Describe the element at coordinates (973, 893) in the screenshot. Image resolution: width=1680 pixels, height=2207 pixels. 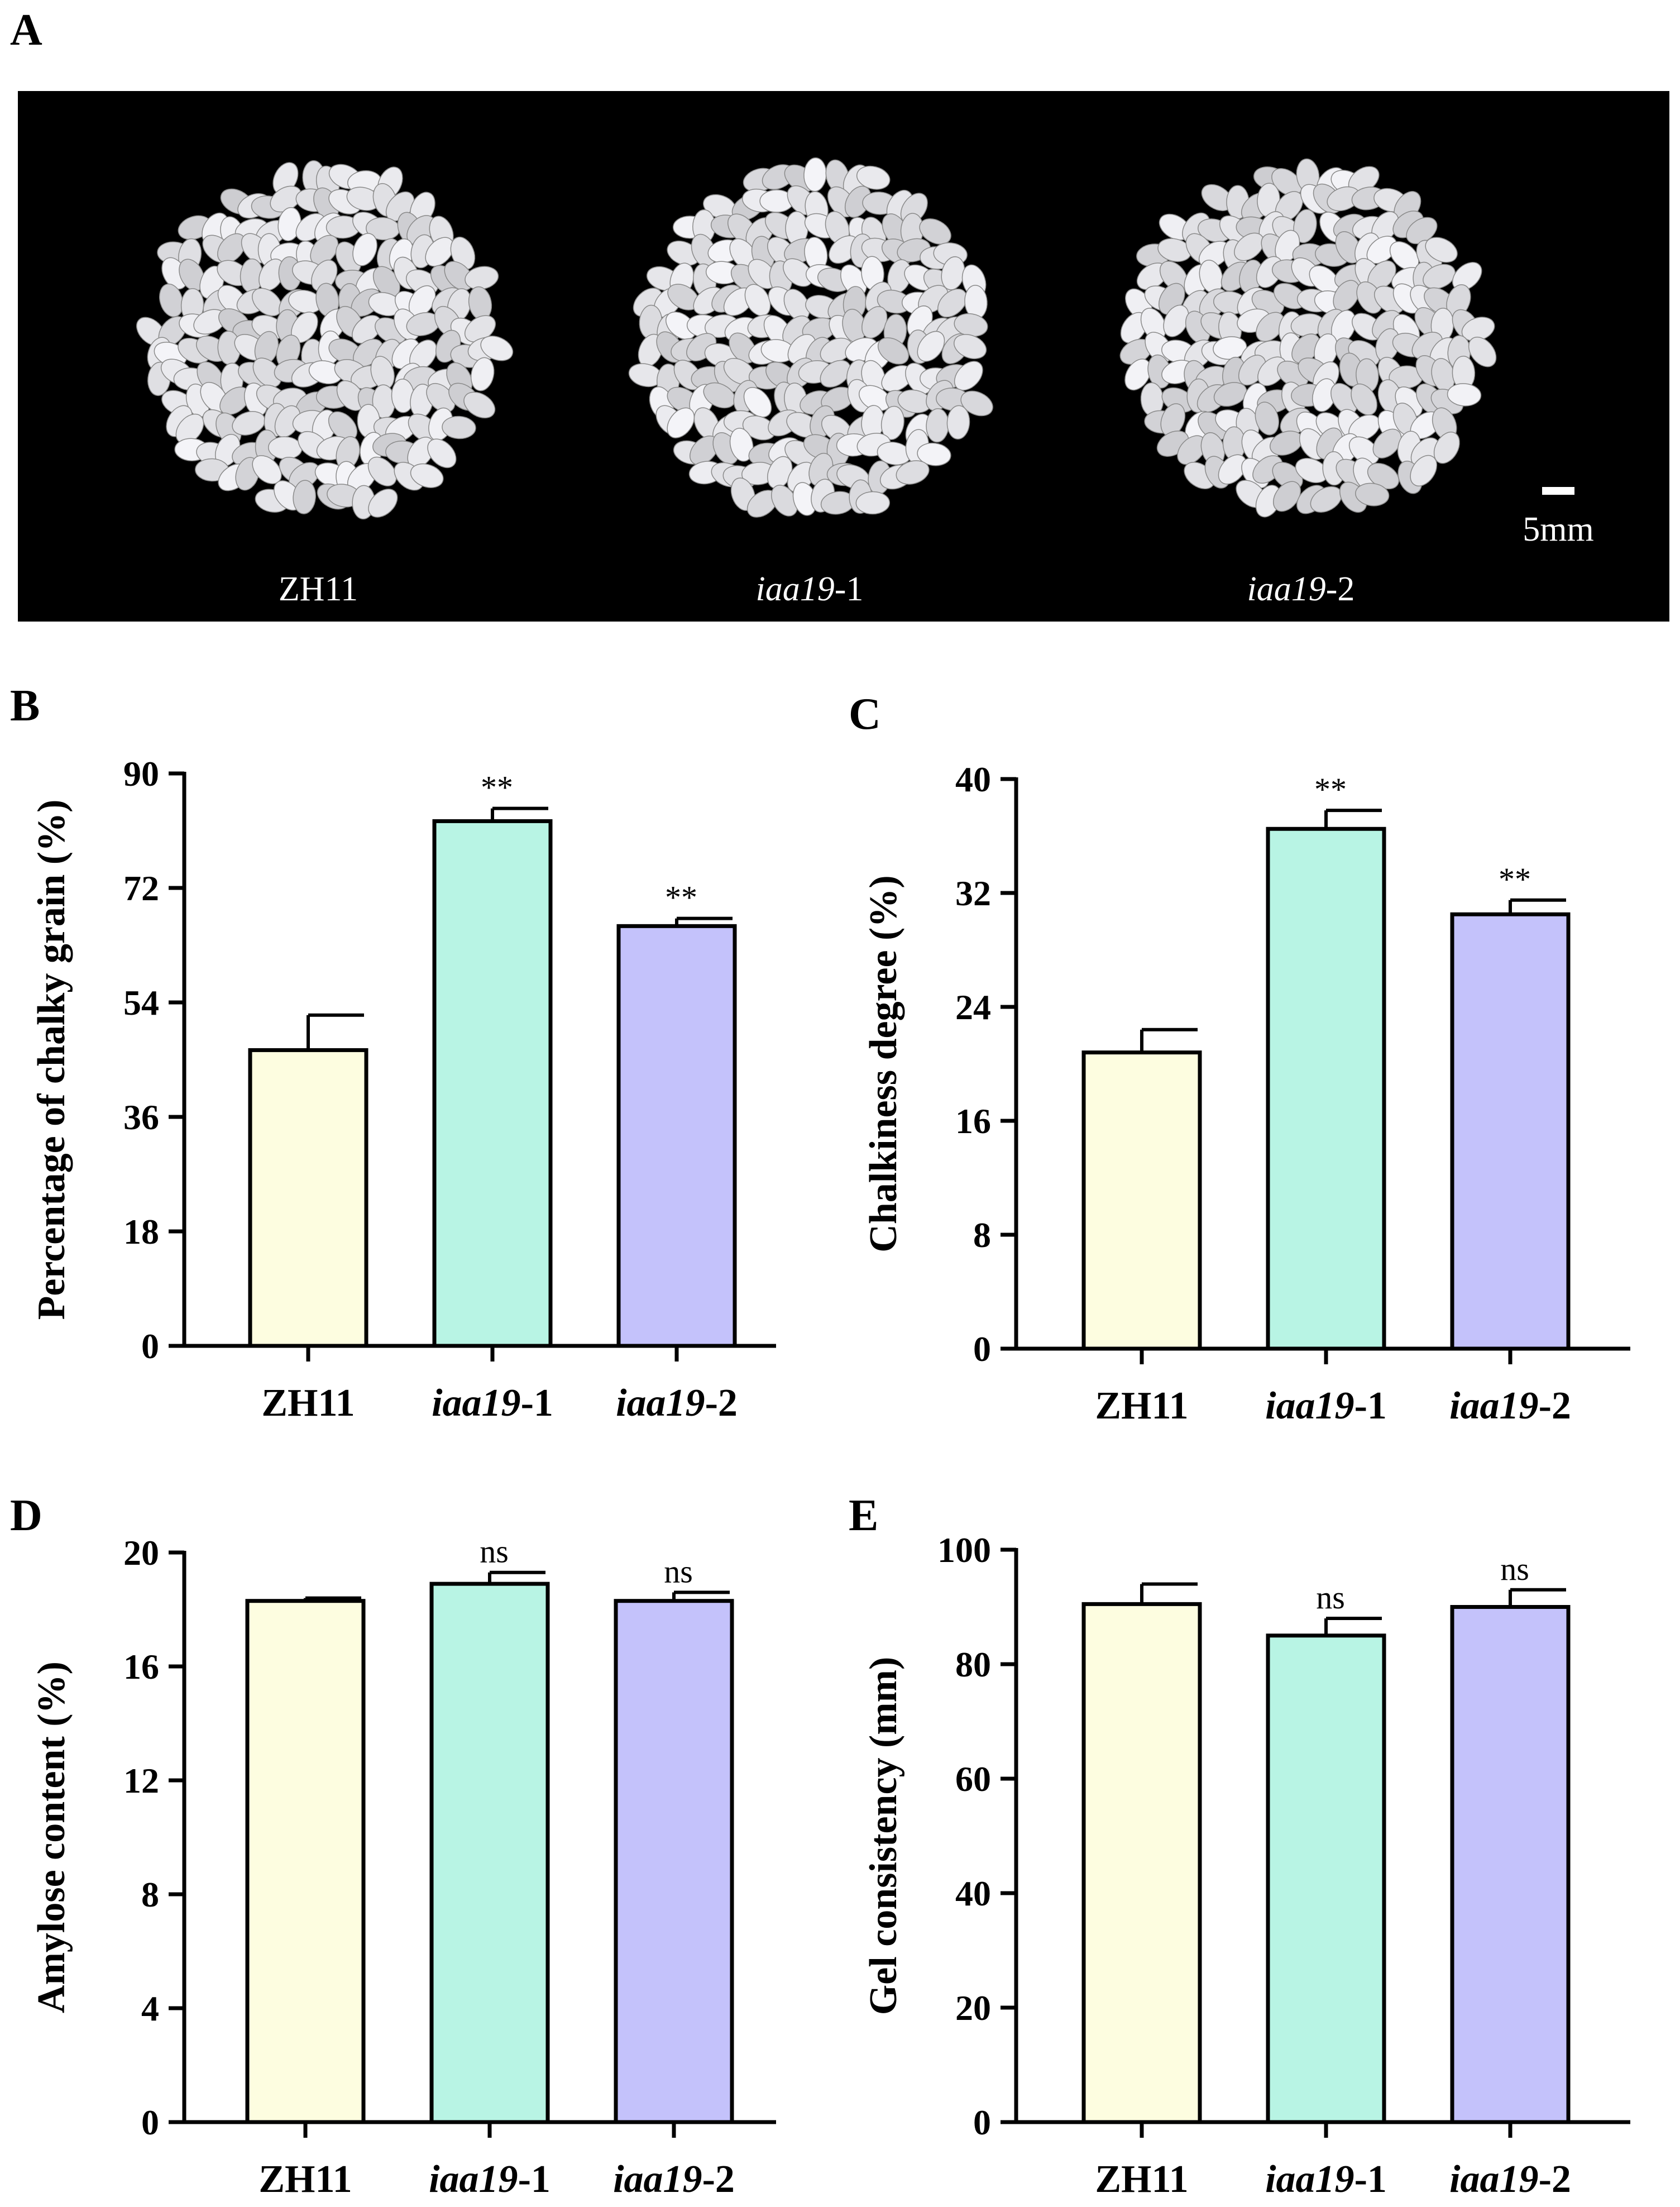
I see `y-tick-label: 32` at that location.